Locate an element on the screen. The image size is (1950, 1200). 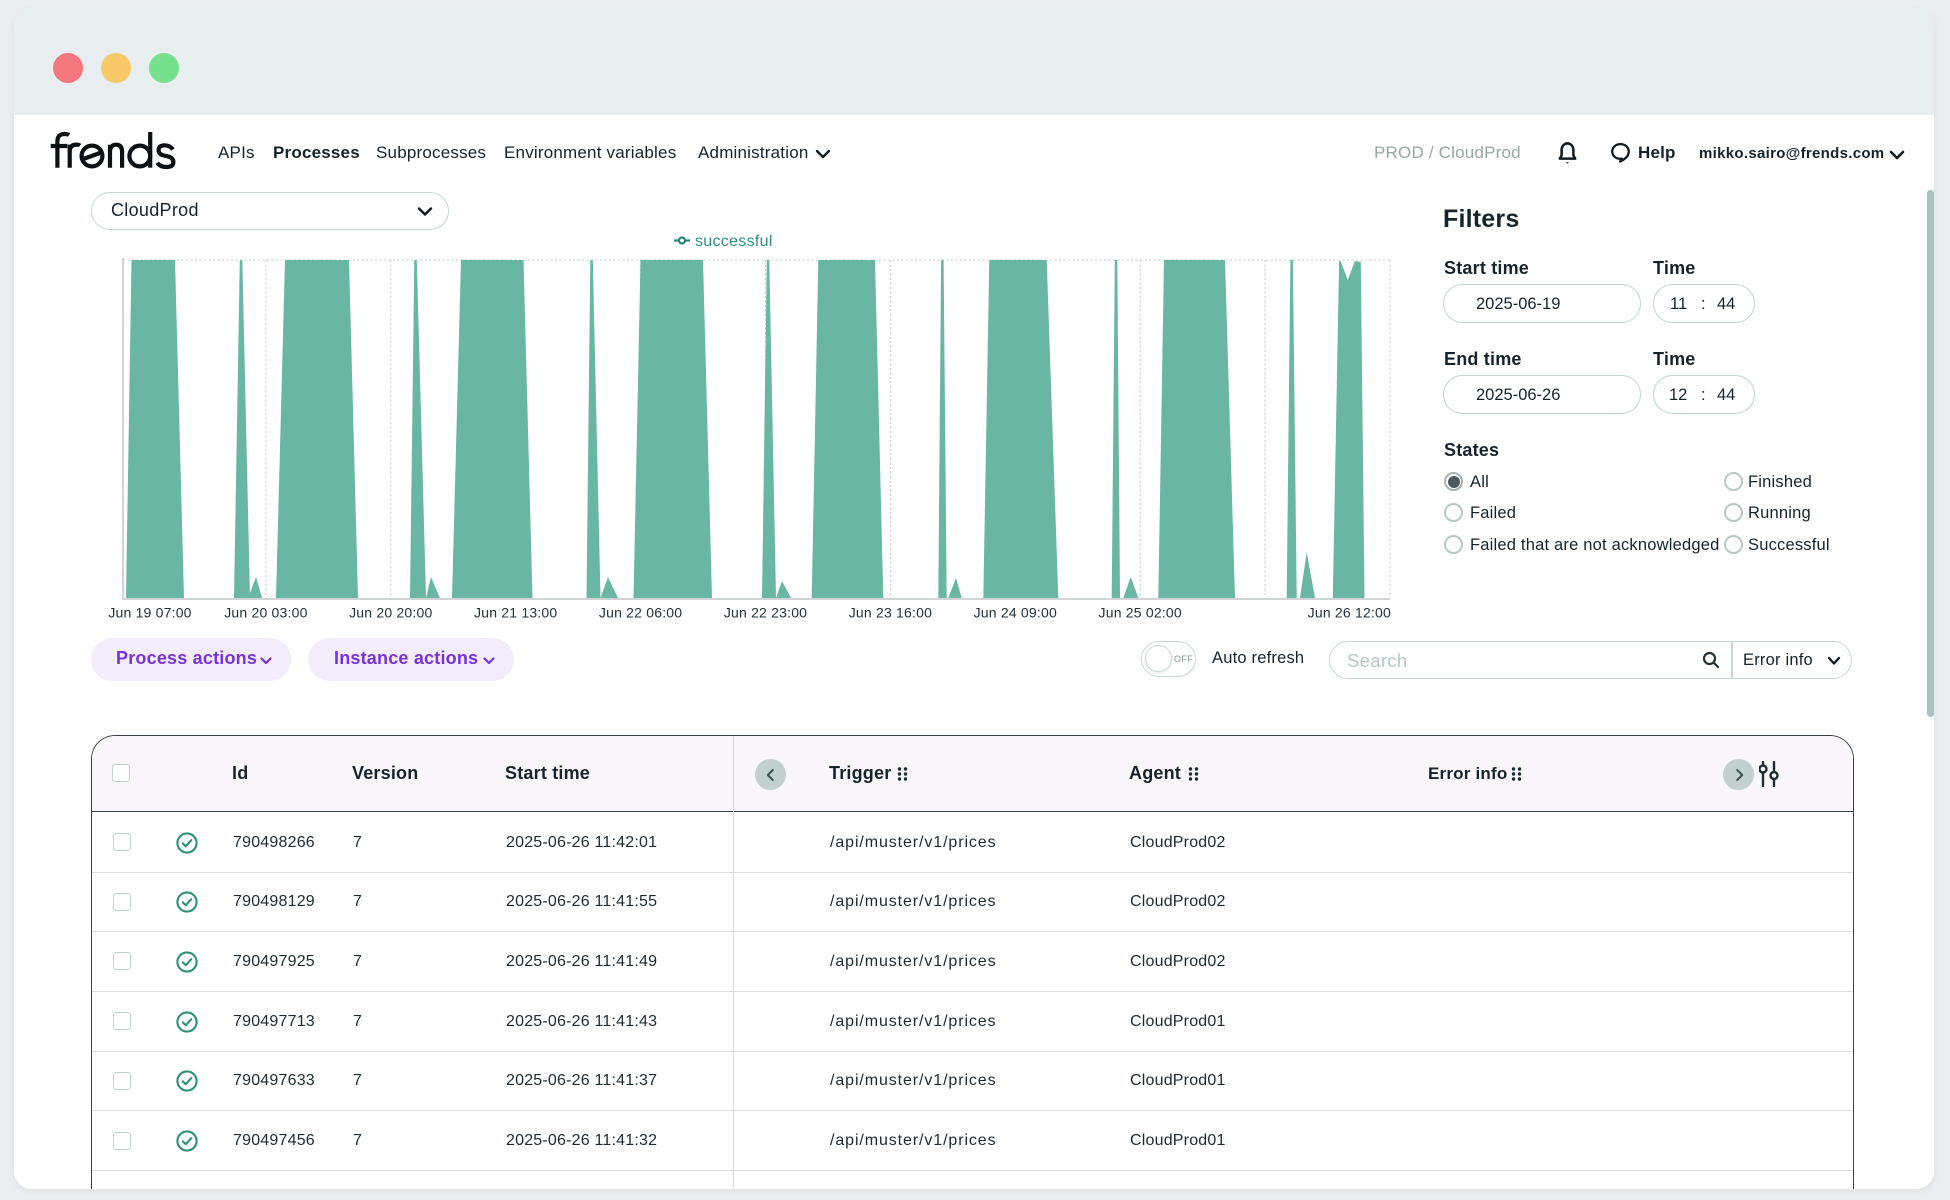
svg-text: Jun 21 13:00 is located at coordinates (515, 613).